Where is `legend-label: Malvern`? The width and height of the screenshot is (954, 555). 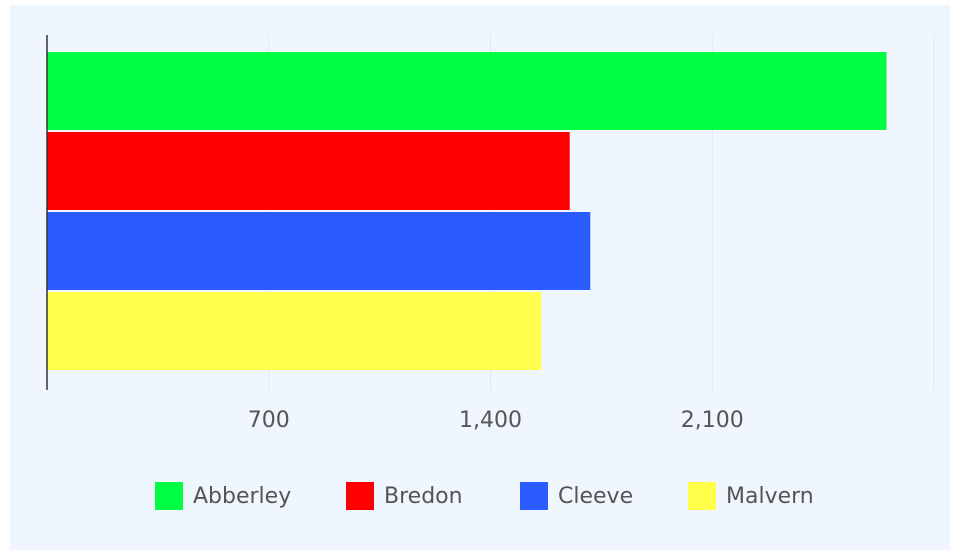
legend-label: Malvern is located at coordinates (770, 496).